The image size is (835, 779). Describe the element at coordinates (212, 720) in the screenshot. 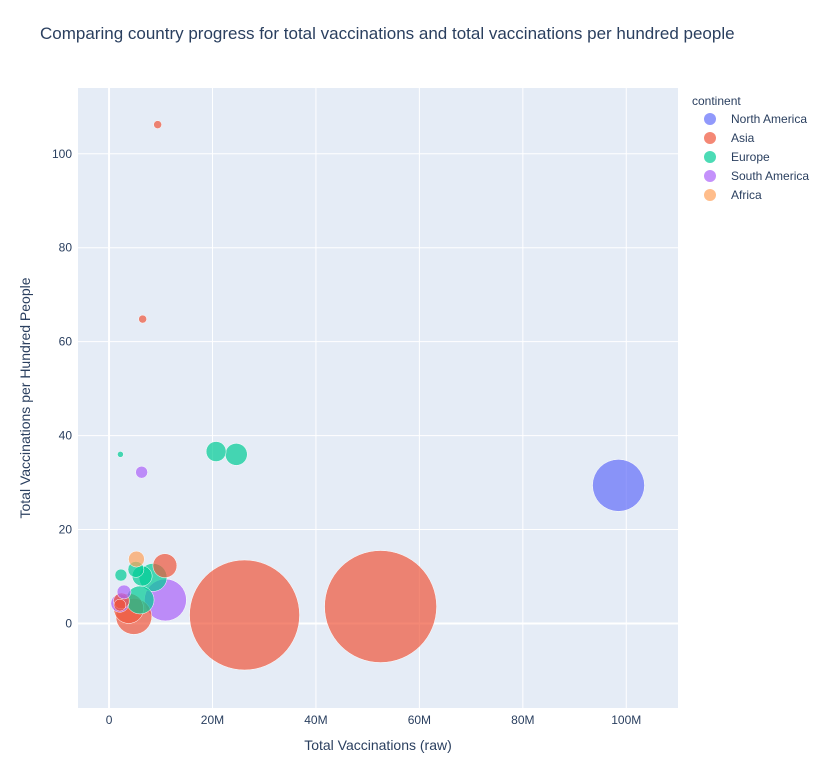

I see `x-tick-label: 20M` at that location.